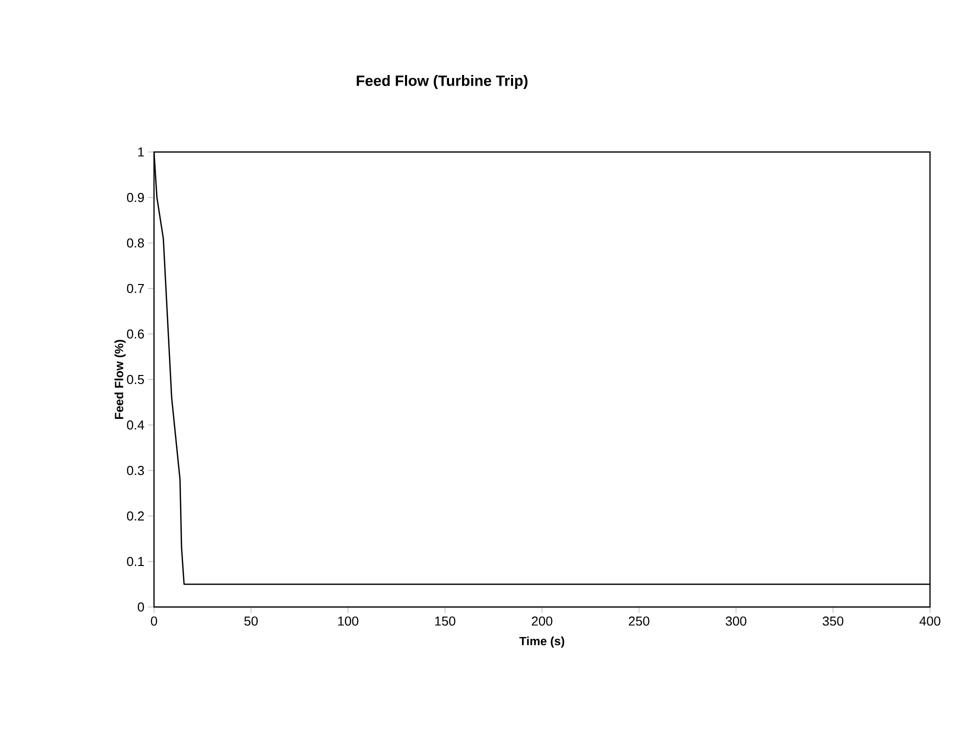  I want to click on x-tick-label: 200, so click(542, 621).